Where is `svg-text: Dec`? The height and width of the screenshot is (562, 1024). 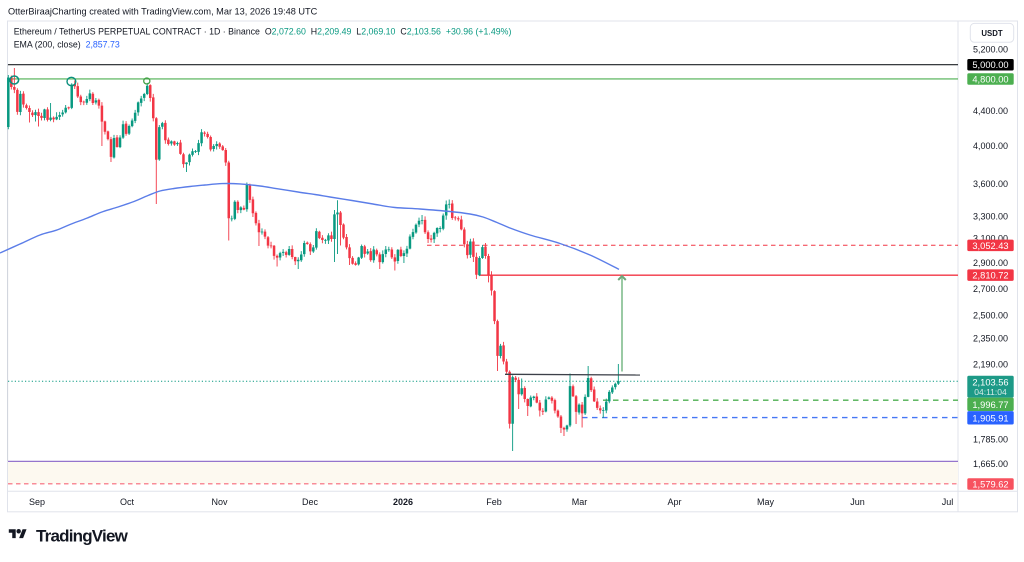
svg-text: Dec is located at coordinates (310, 502).